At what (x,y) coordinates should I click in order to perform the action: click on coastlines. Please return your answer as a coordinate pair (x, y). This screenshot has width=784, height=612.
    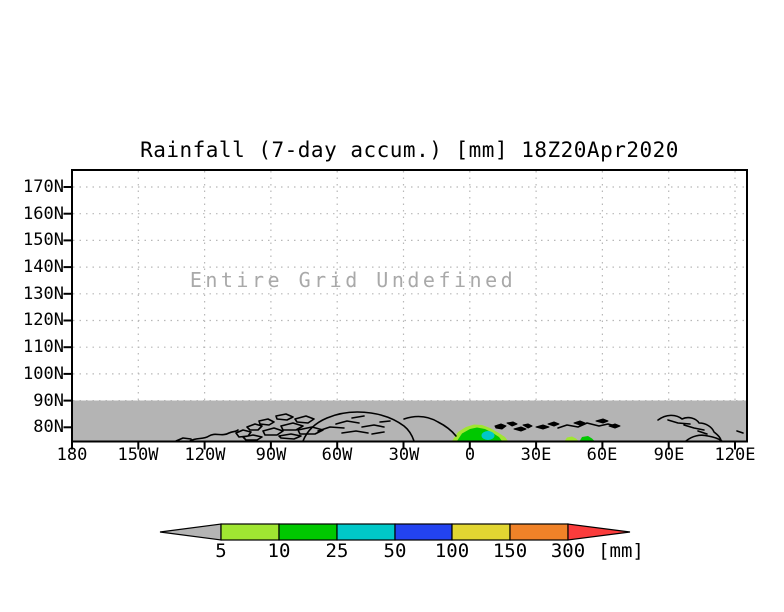
    Looking at the image, I should click on (459, 426).